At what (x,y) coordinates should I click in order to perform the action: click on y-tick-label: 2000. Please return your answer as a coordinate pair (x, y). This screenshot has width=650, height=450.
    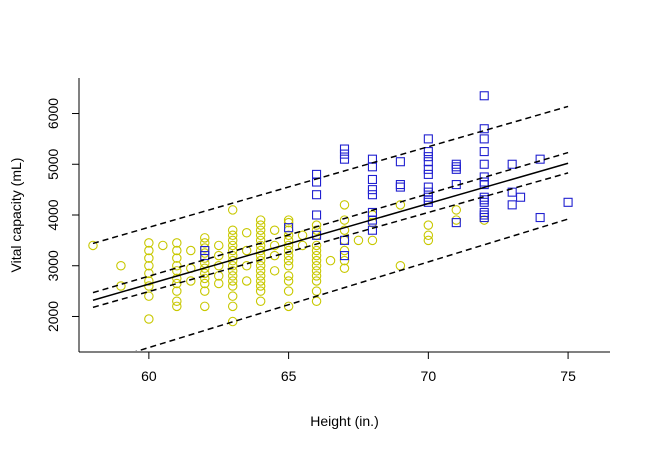
    Looking at the image, I should click on (53, 316).